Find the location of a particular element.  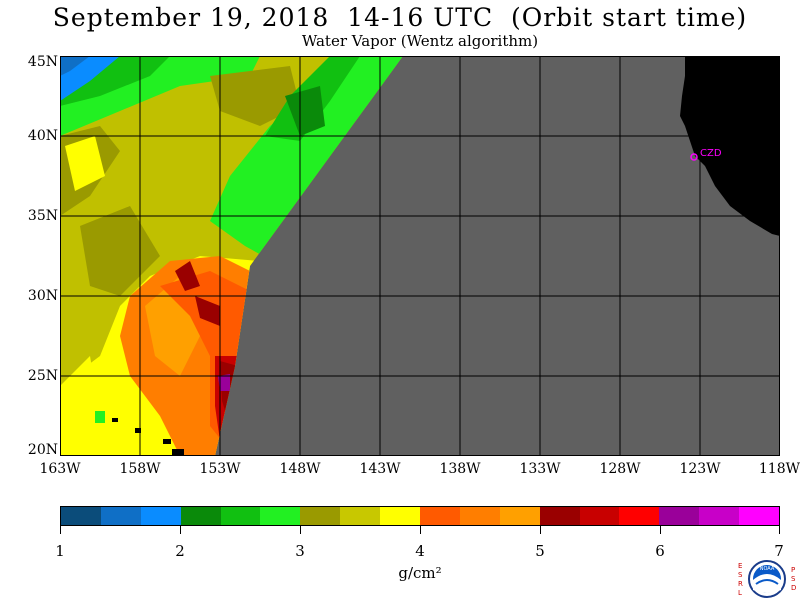

colorbar-label-1: 1 is located at coordinates (60, 551).